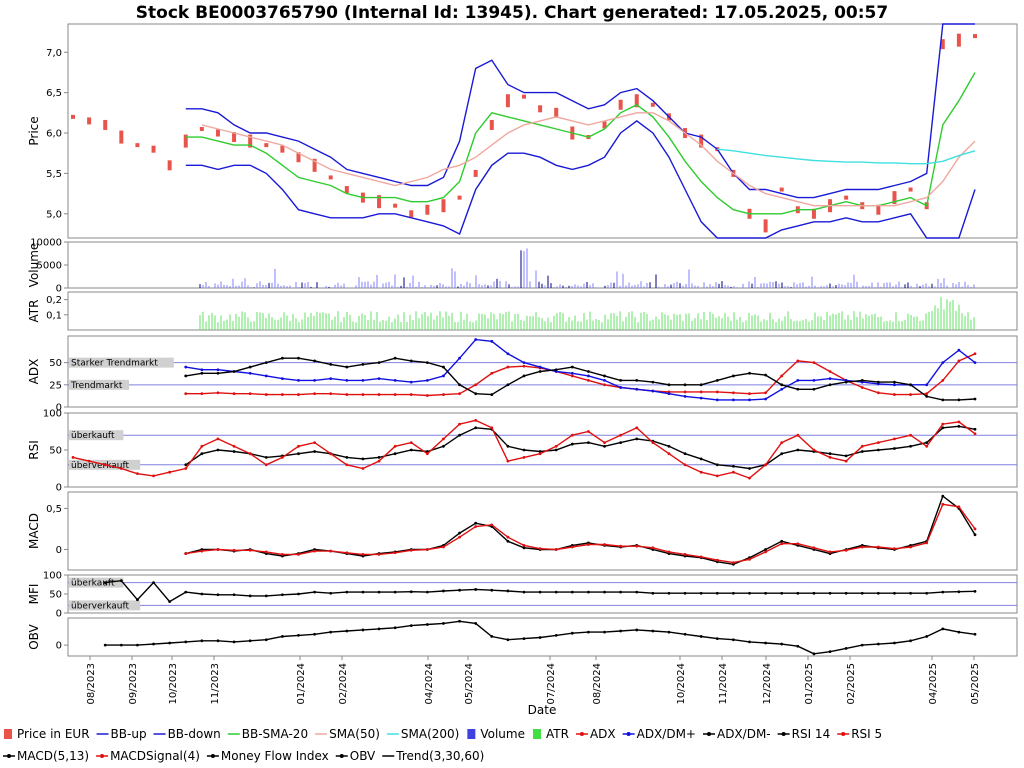  Describe the element at coordinates (173, 684) in the screenshot. I see `x-tick-label: 10/2023` at that location.